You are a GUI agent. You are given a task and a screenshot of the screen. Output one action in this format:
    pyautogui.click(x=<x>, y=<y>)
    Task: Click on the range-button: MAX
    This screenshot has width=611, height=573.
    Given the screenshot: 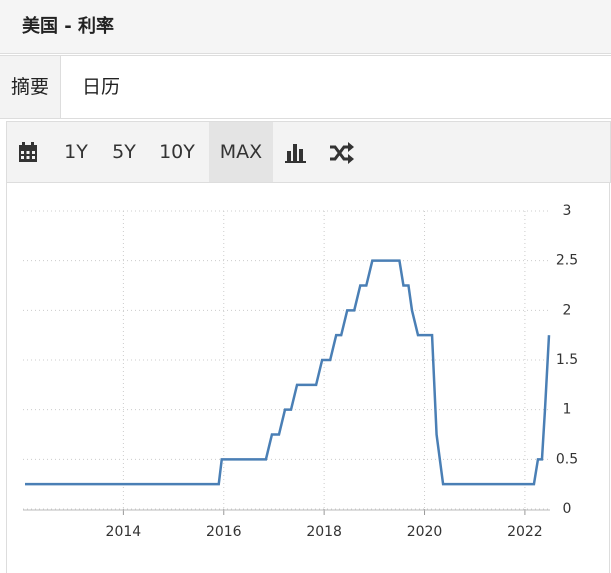 What is the action you would take?
    pyautogui.click(x=241, y=152)
    